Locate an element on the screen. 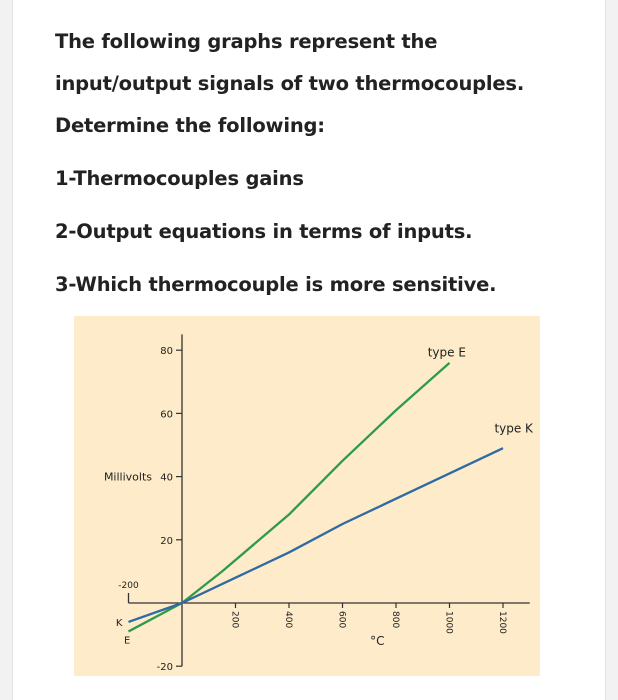 The height and width of the screenshot is (700, 618). series-end-label-E: E is located at coordinates (127, 640).